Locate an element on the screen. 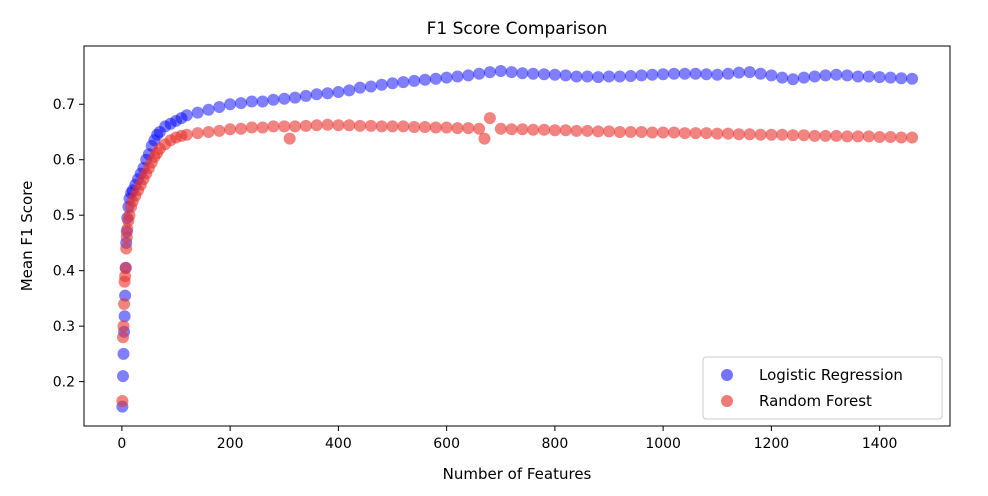 The height and width of the screenshot is (496, 988). x-tick-label: 1000 is located at coordinates (663, 444).